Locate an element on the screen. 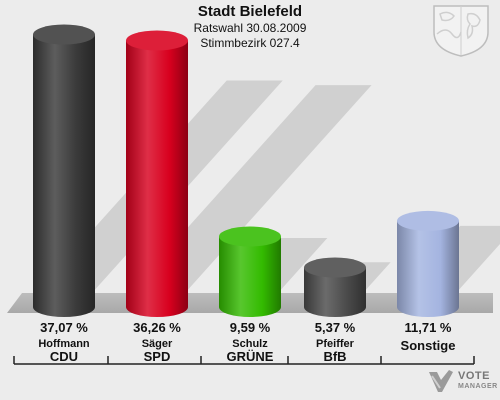  data-label: 36,26 % is located at coordinates (157, 327).